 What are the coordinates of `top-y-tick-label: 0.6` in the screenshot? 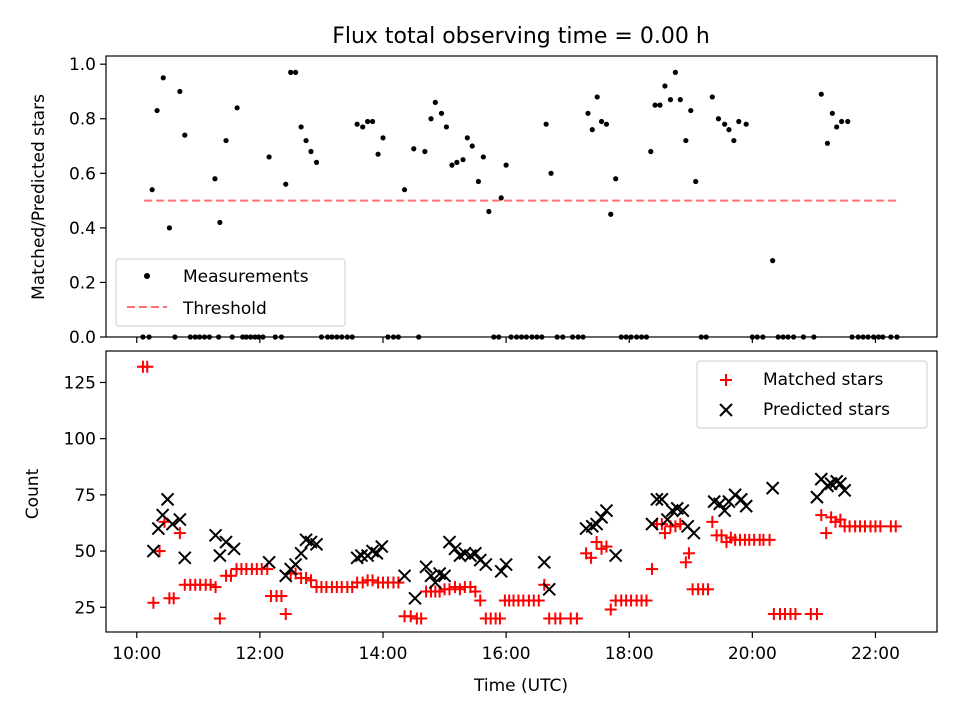 It's located at (82, 174).